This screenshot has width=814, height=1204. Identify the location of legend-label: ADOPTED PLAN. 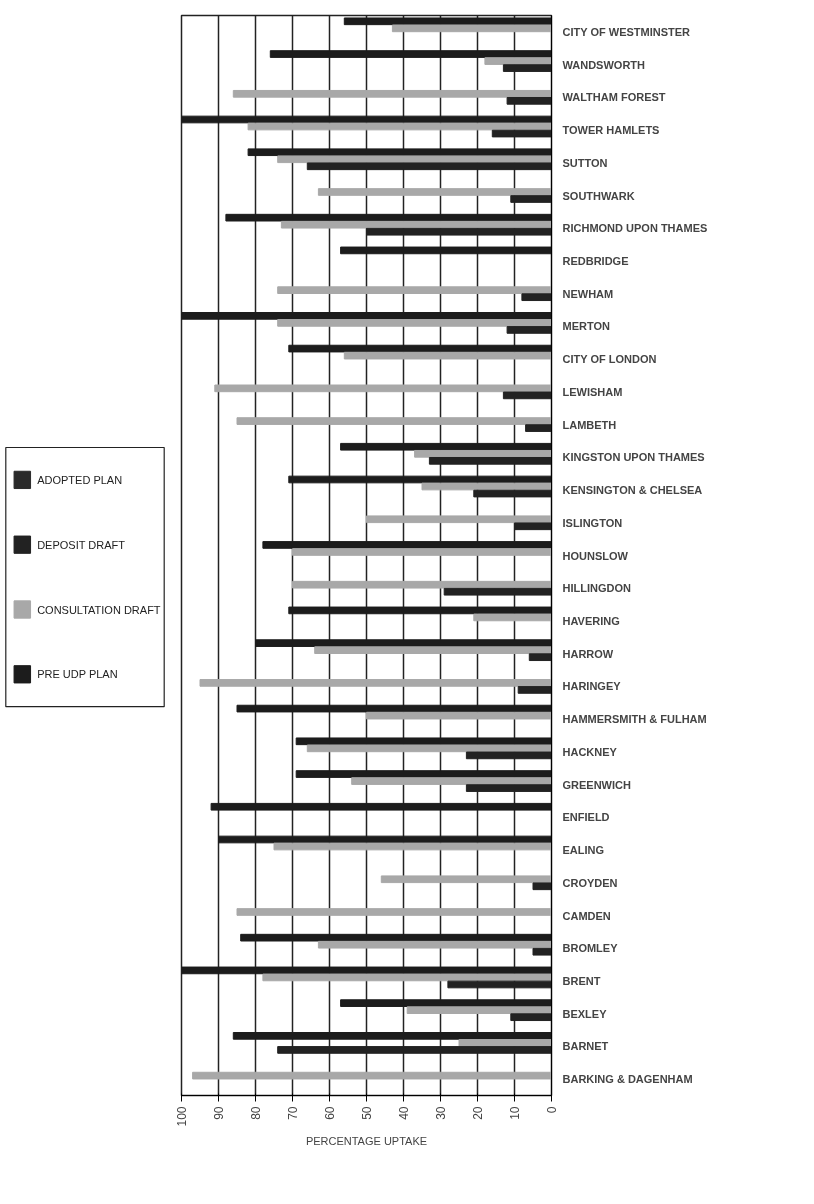
(80, 479).